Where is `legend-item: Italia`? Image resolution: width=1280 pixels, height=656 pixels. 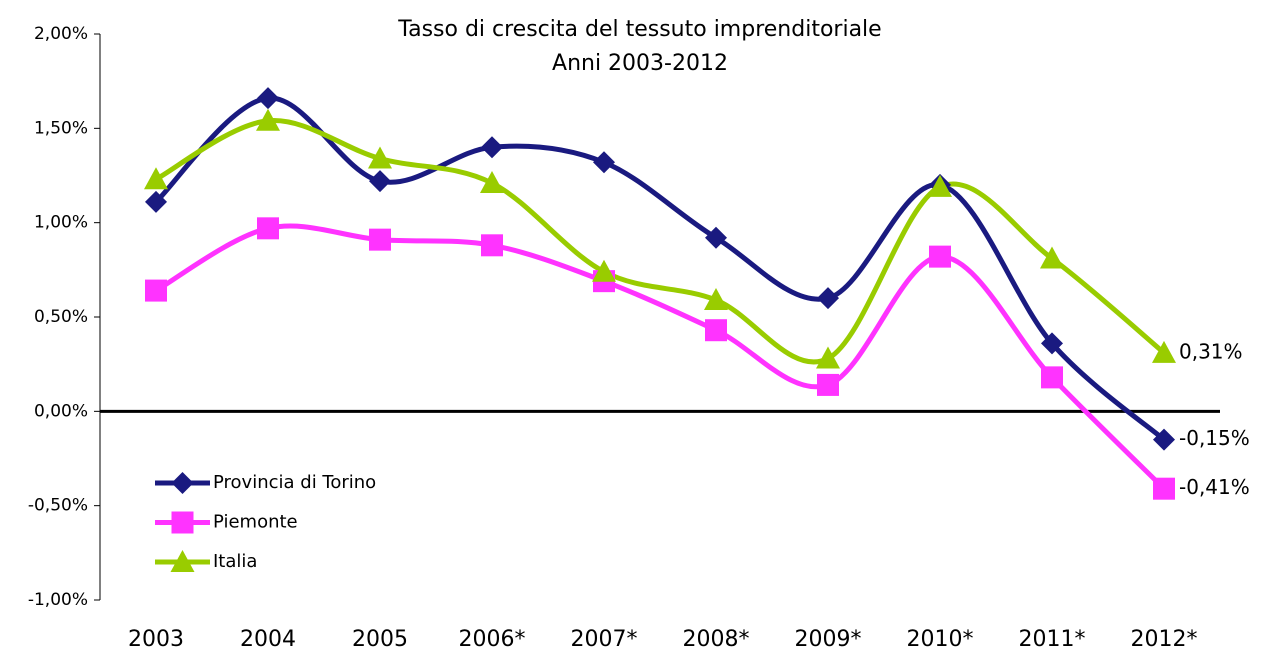
legend-item: Italia is located at coordinates (206, 561).